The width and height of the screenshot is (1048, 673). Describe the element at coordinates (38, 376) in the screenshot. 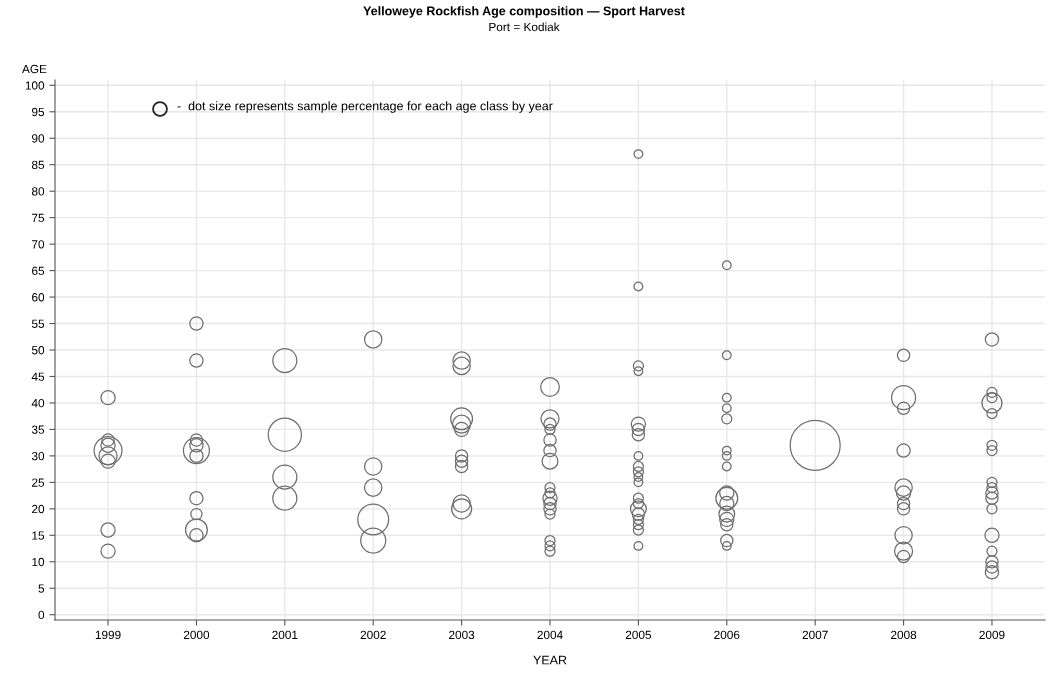

I see `y-tick-label: 45` at that location.